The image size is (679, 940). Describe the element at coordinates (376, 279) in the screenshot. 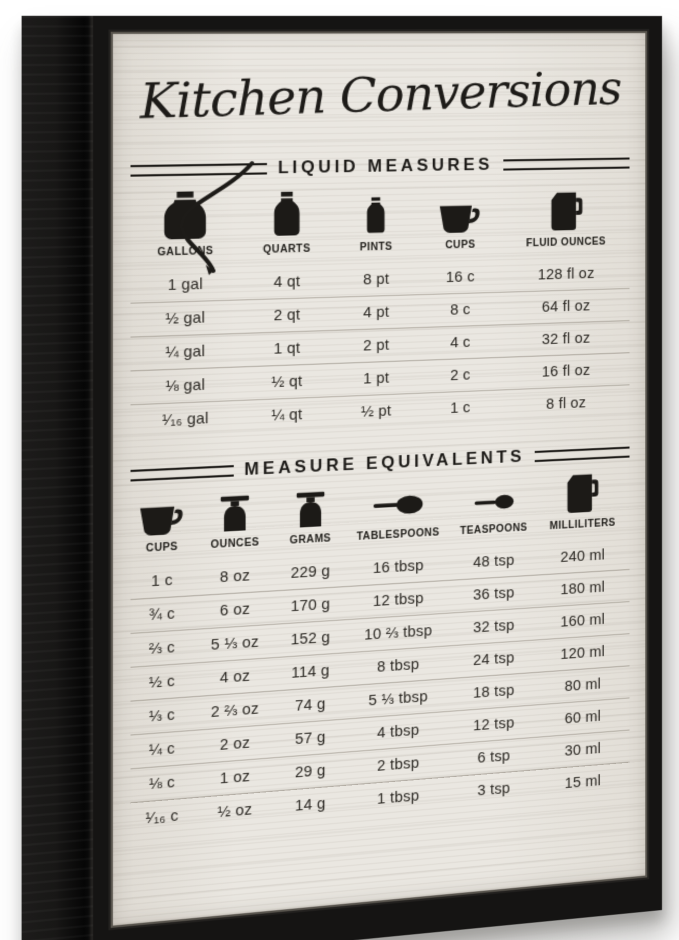

I see `table-cell: 8 pt` at that location.